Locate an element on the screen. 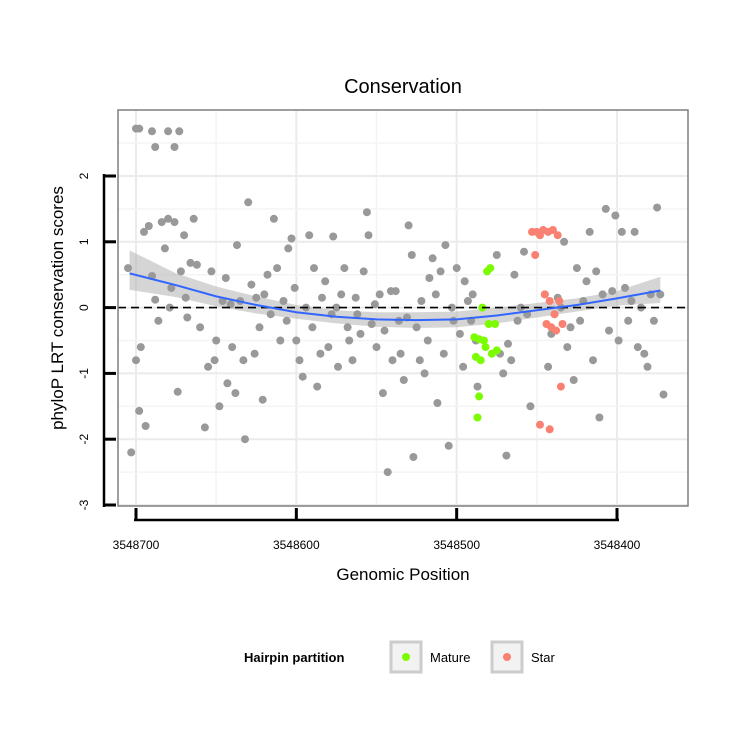 This screenshot has width=750, height=750. legend-label-mature: Mature is located at coordinates (450, 657).